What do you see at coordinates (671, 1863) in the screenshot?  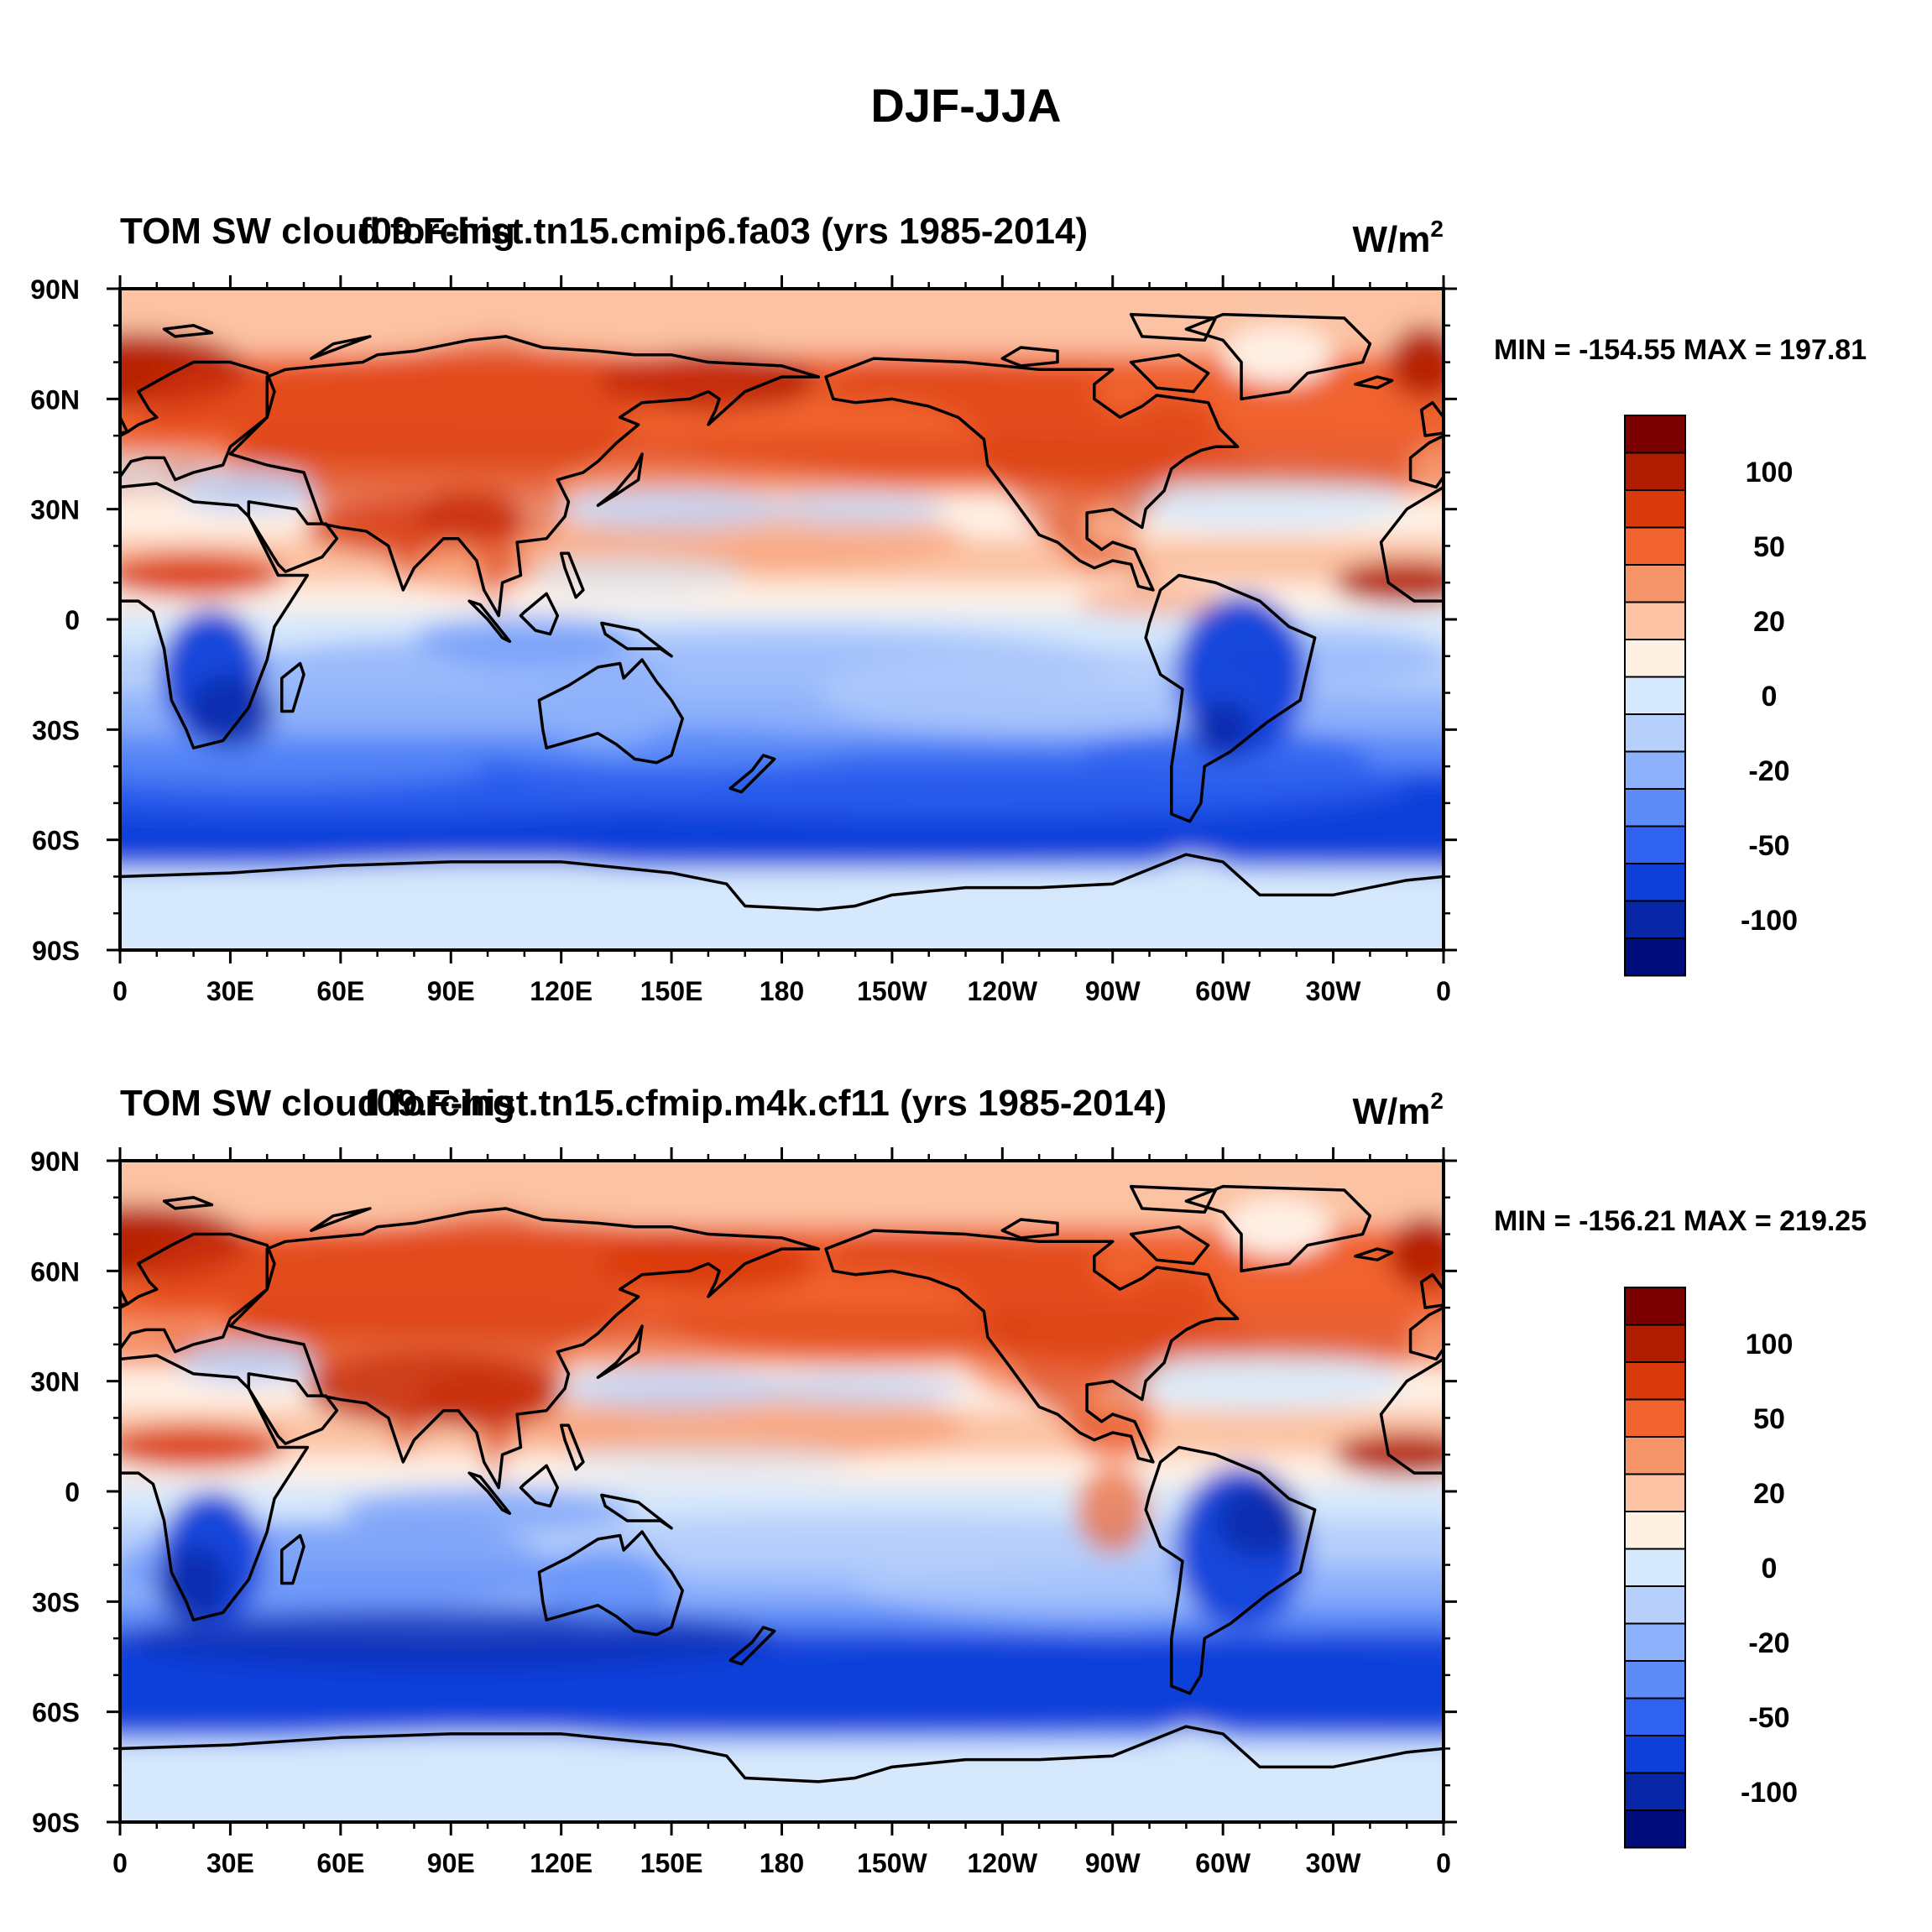 I see `x-tick-label: 150E` at bounding box center [671, 1863].